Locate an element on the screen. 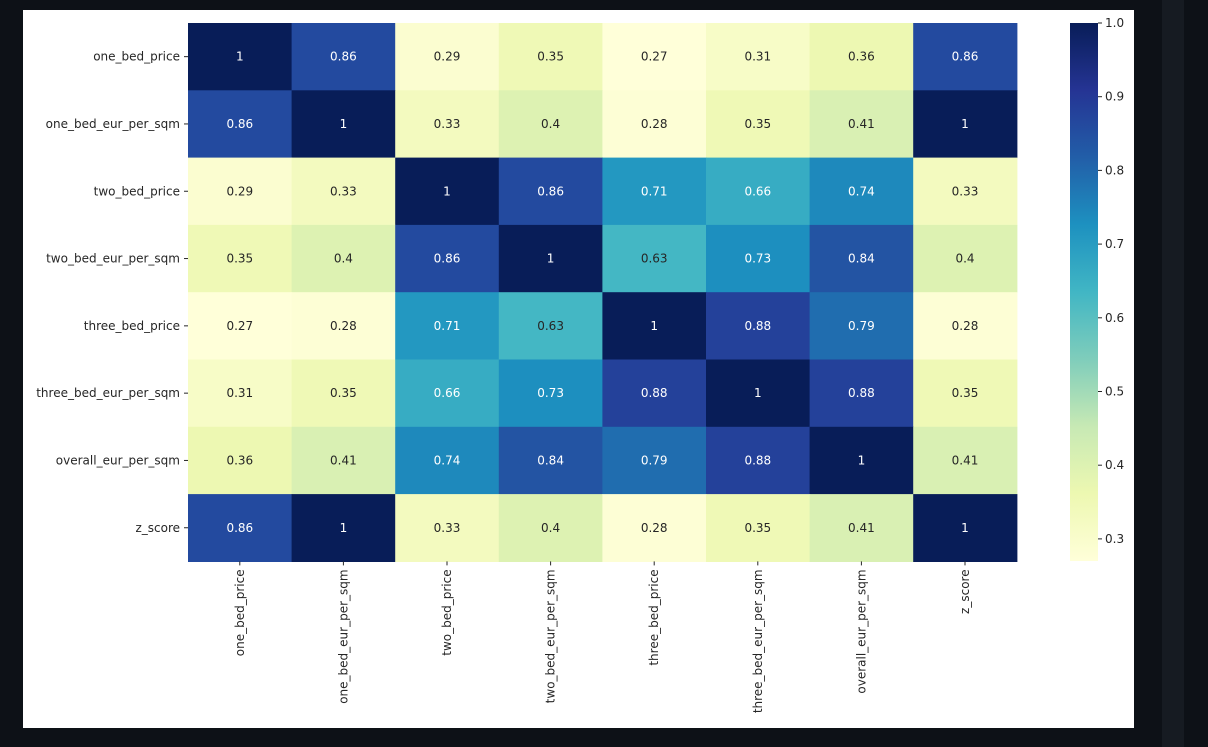  colorbar-tick-label: 0.9 is located at coordinates (1114, 97).